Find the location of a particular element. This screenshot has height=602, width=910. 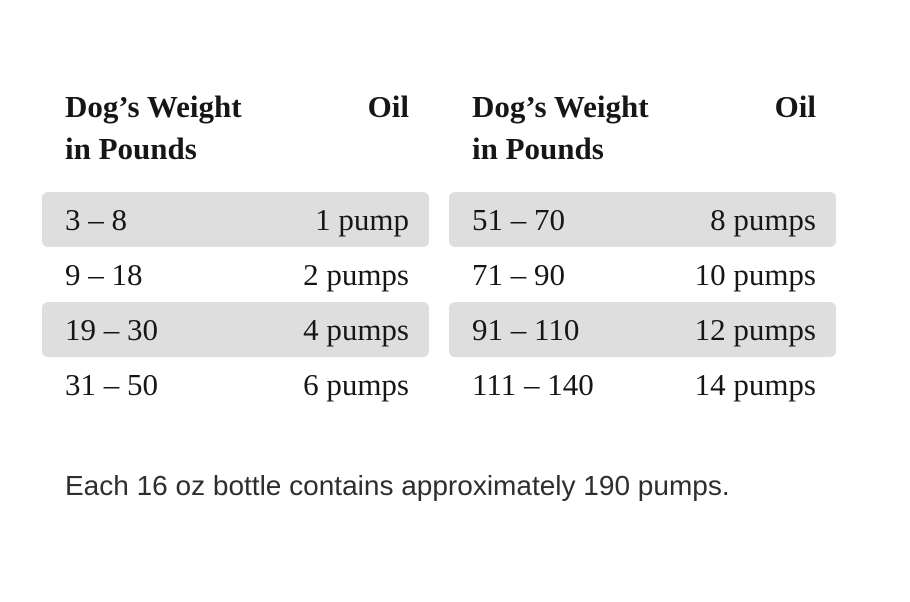

oil-dose: 14 pumps is located at coordinates (755, 384).